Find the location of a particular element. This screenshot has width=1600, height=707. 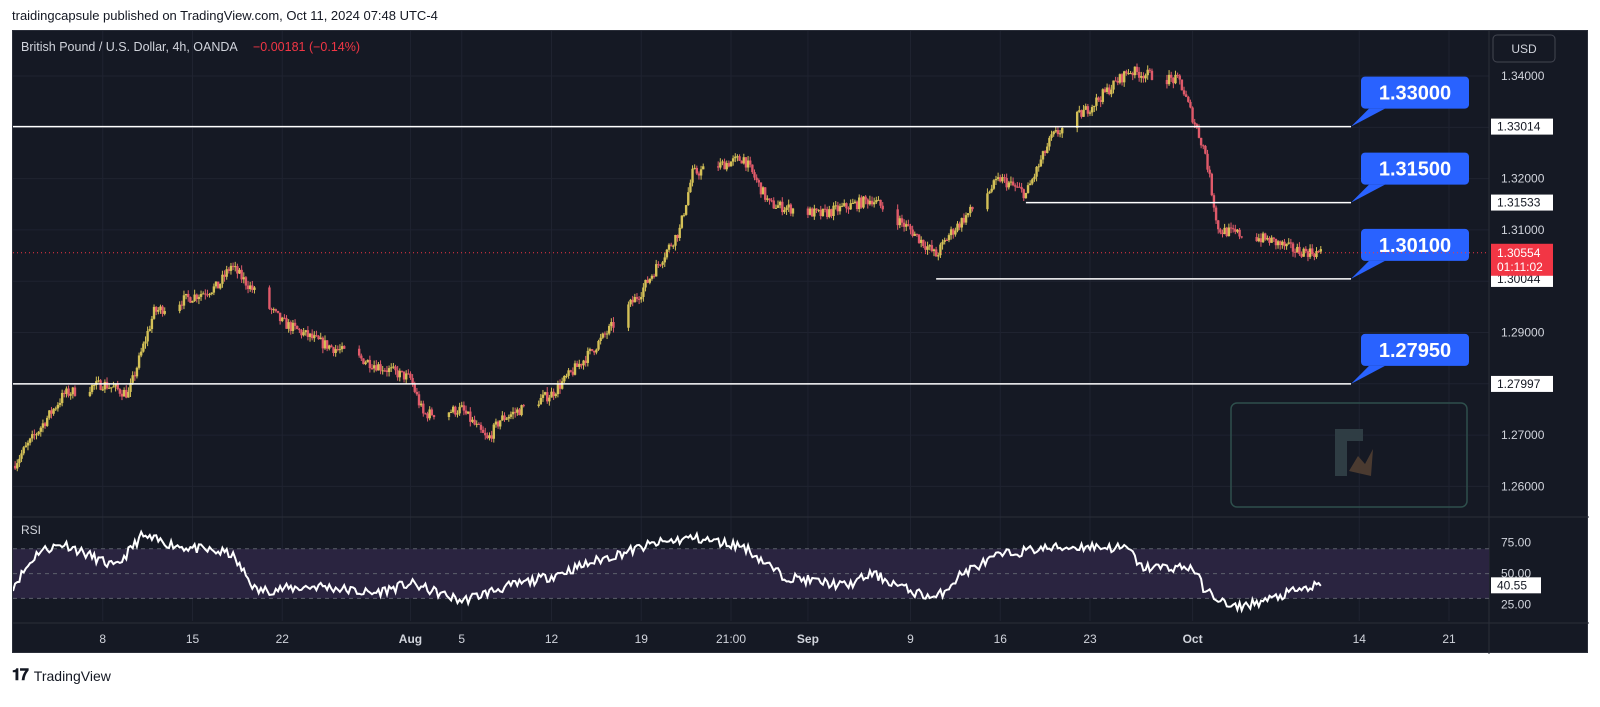

currency-button-label: USD is located at coordinates (1524, 49).